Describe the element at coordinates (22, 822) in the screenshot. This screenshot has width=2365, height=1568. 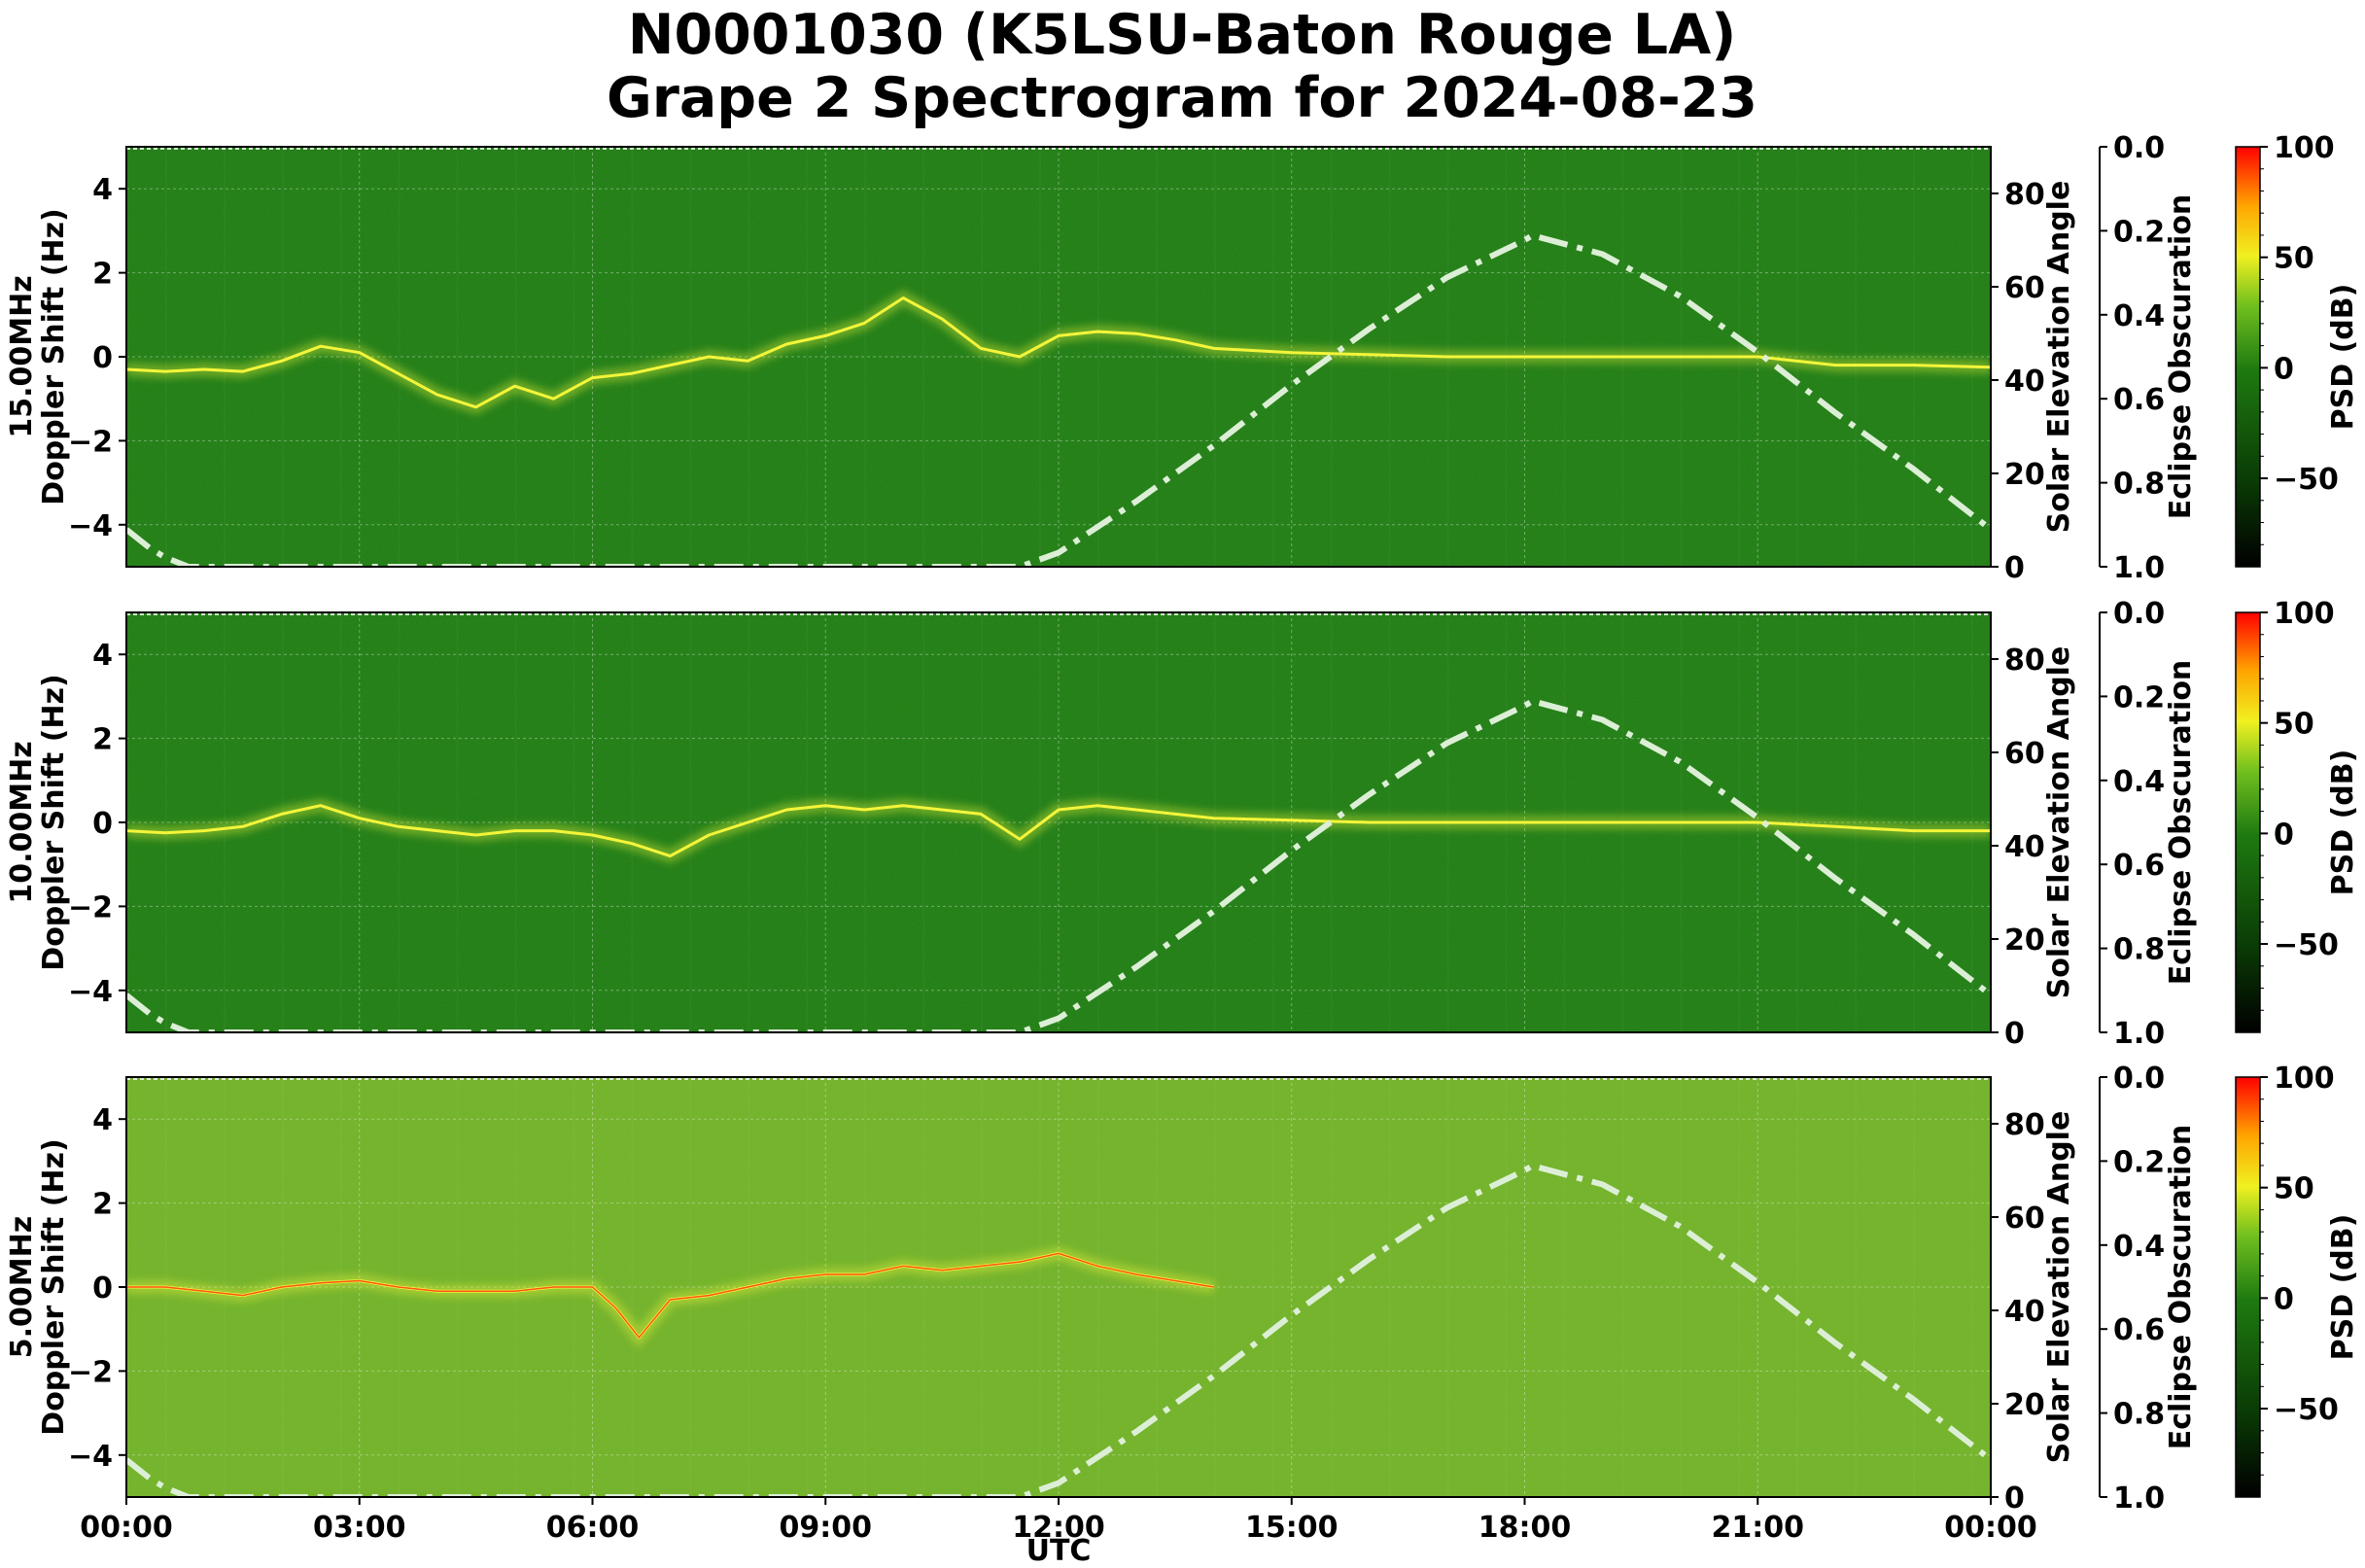
I see `frequency-label: 10.00MHz` at that location.